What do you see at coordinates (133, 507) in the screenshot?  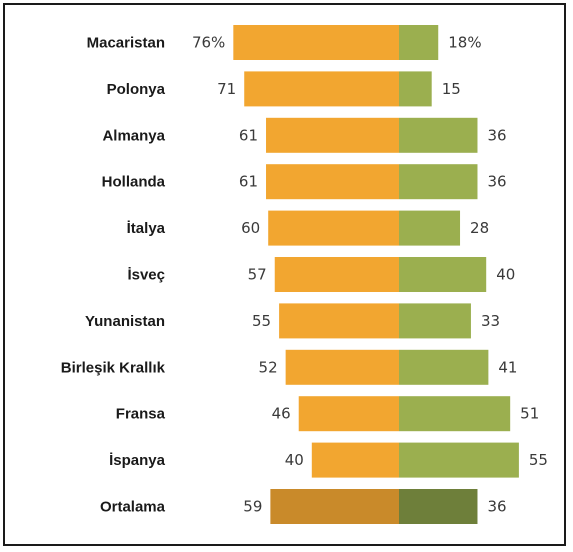 I see `category-label: Ortalama` at bounding box center [133, 507].